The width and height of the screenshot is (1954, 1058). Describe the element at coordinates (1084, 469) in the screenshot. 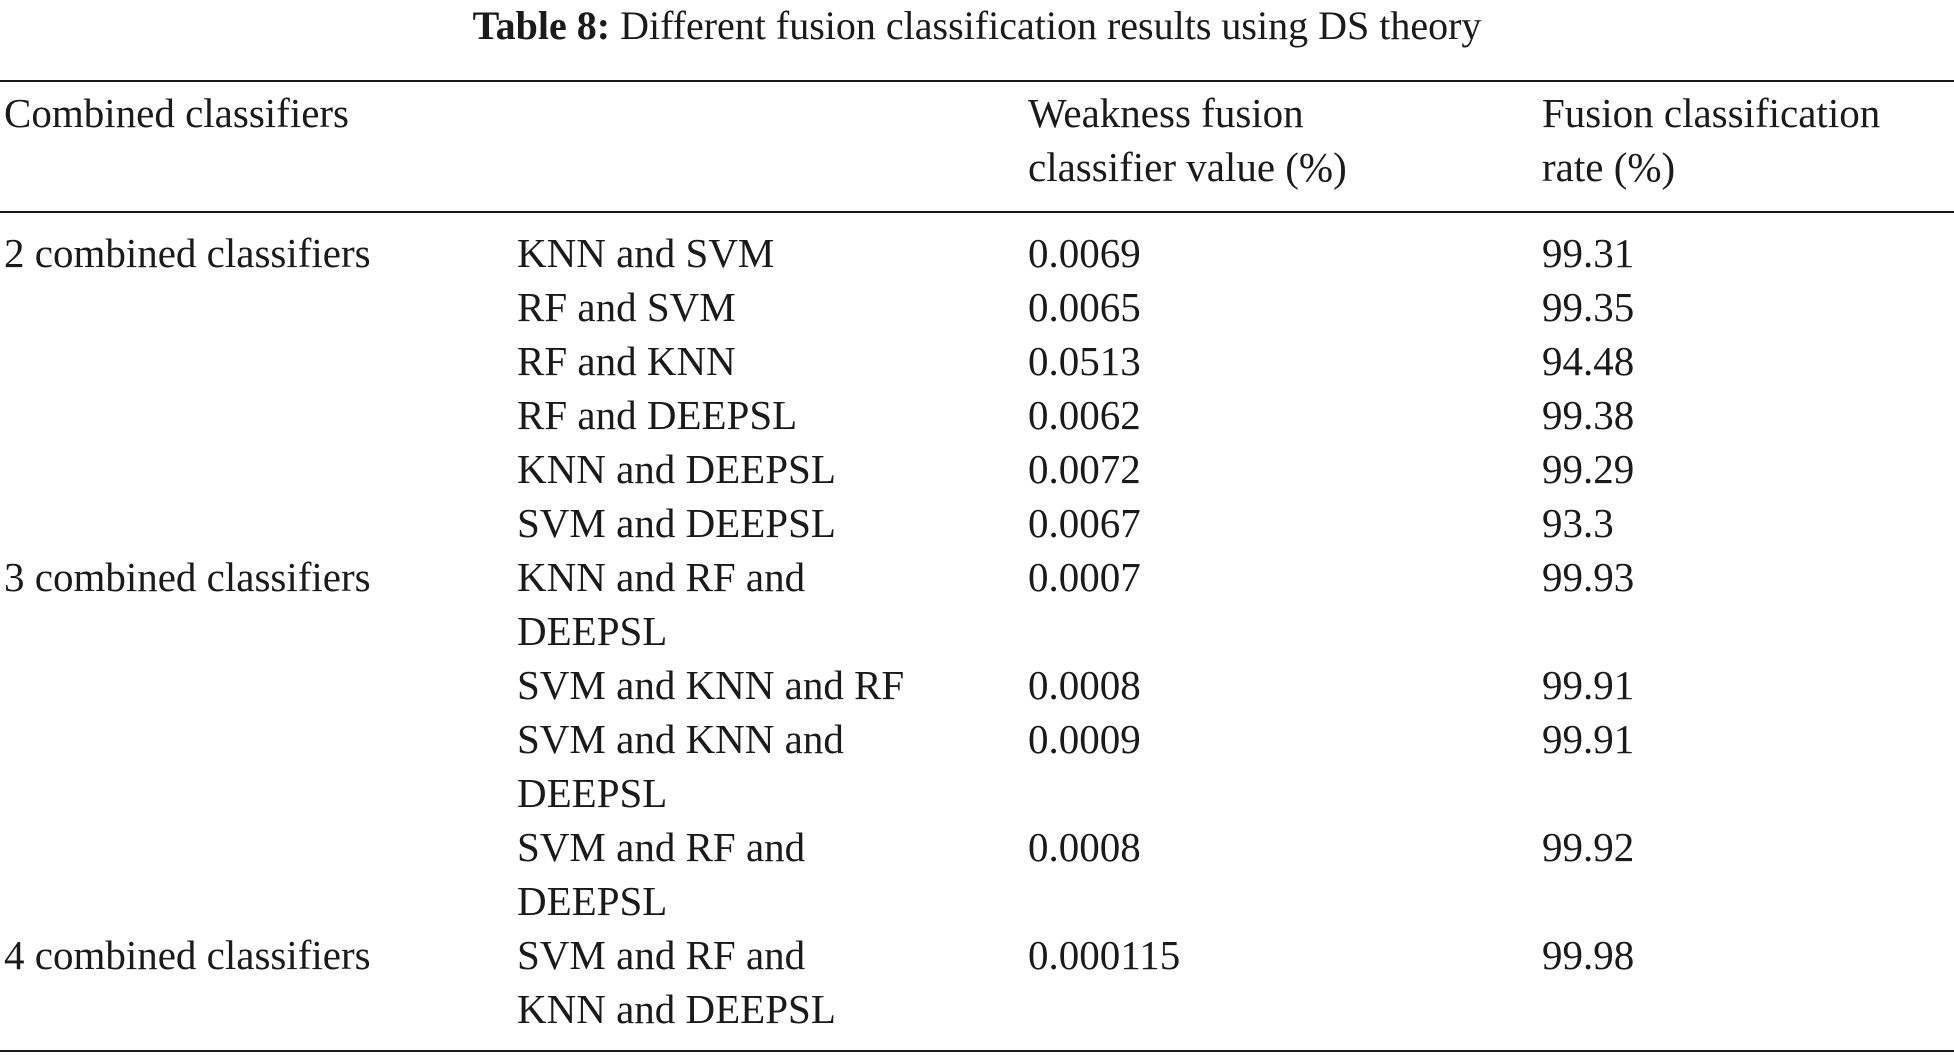

I see `row-weakness-value: 0.0072` at that location.